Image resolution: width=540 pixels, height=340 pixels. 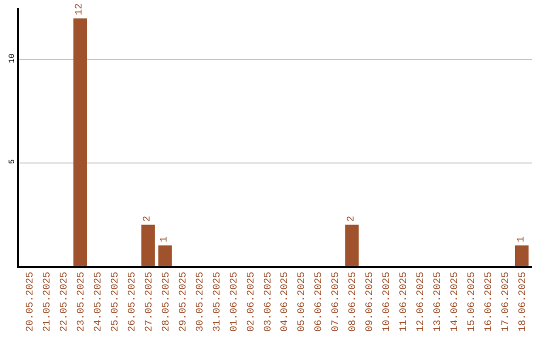 What do you see at coordinates (64, 302) in the screenshot?
I see `x-tick-label: 22.05.2025` at bounding box center [64, 302].